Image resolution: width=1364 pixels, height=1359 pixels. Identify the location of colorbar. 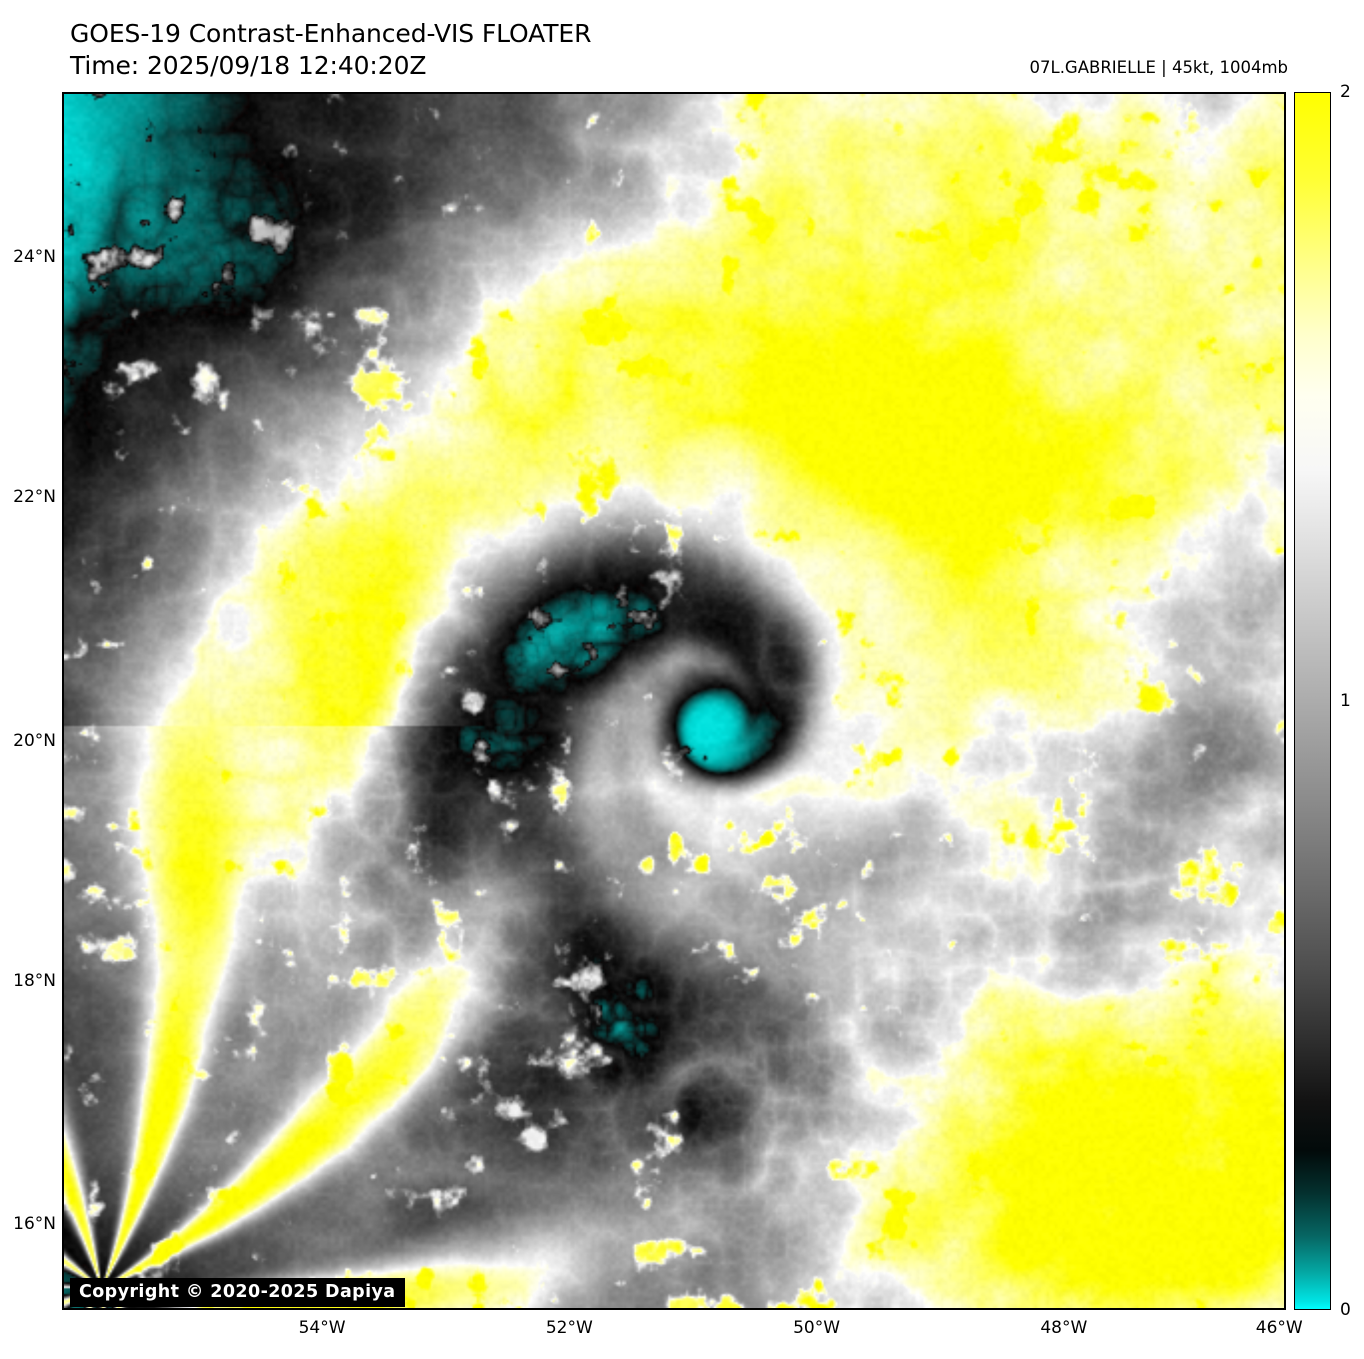
(1312, 701).